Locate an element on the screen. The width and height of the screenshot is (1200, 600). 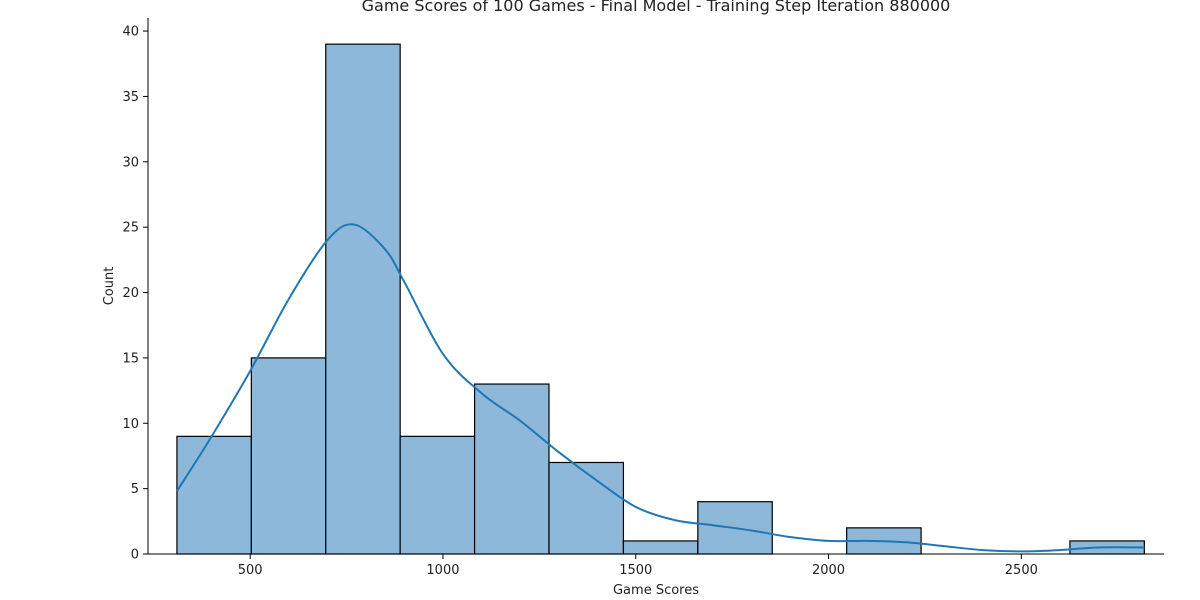
y-tick-label: 30 is located at coordinates (130, 162).